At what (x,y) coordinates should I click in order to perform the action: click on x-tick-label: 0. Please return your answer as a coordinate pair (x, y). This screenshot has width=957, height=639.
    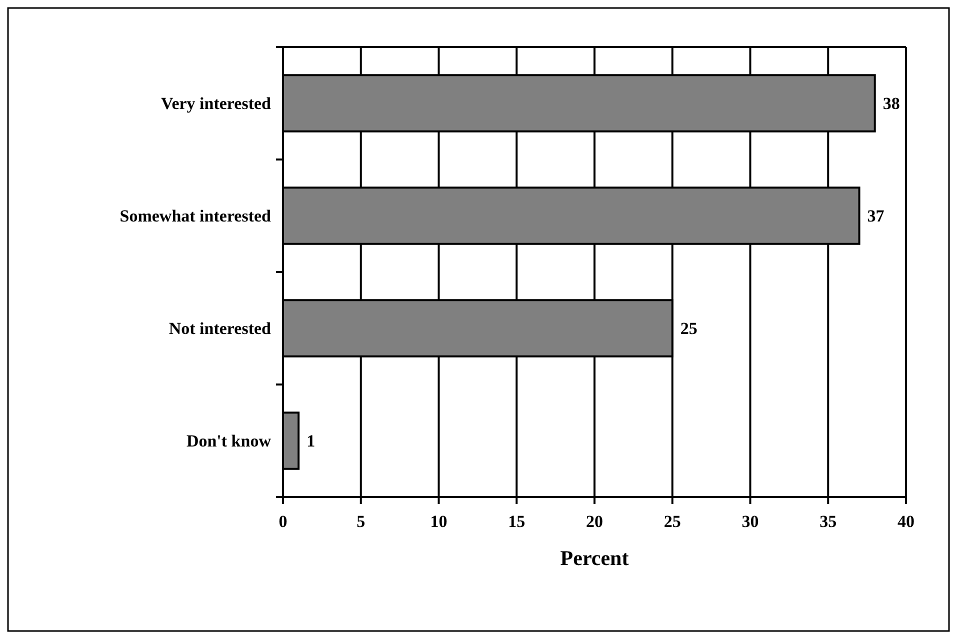
    Looking at the image, I should click on (283, 521).